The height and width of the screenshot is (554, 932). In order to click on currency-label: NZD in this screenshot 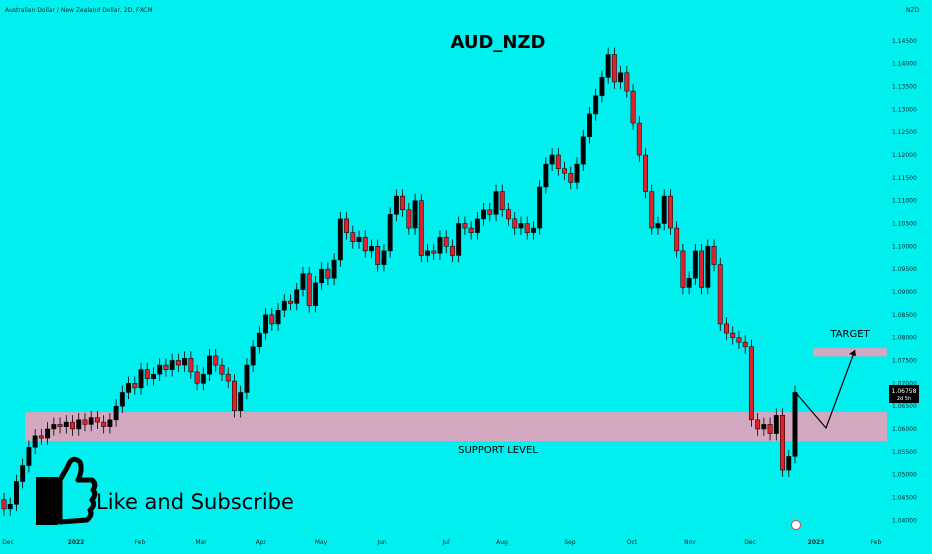, I will do `click(913, 10)`.